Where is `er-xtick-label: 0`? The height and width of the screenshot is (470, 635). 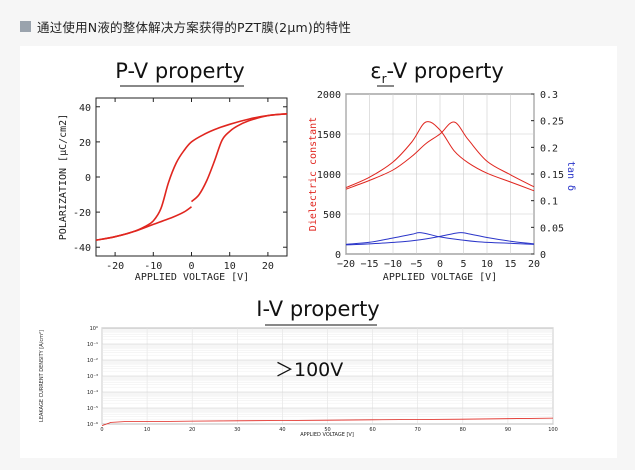 er-xtick-label: 0 is located at coordinates (440, 264).